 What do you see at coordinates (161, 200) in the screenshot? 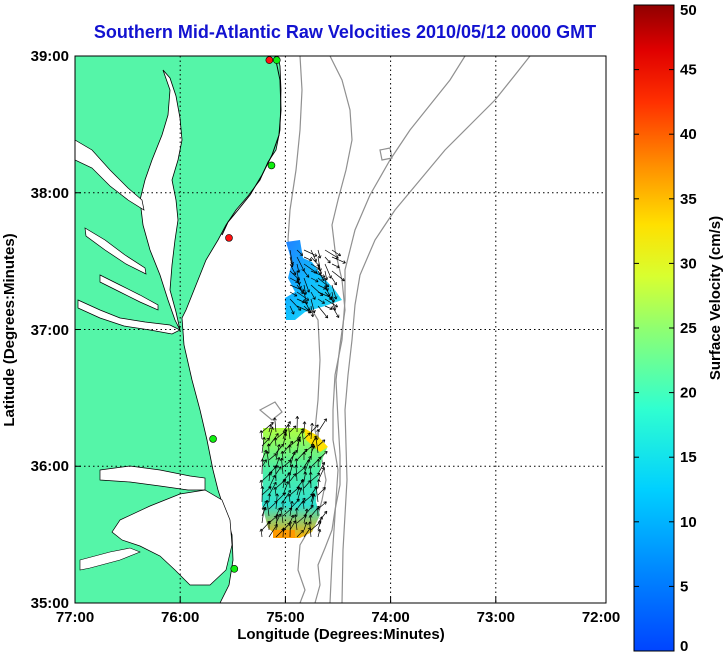
I see `chesapeake-bay` at bounding box center [161, 200].